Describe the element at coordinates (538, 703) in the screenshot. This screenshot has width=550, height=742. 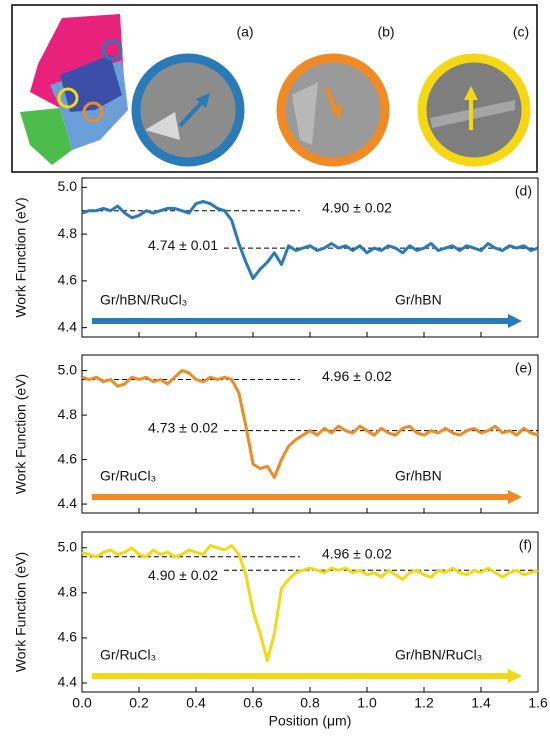
I see `x-tick-label: 1.6` at that location.